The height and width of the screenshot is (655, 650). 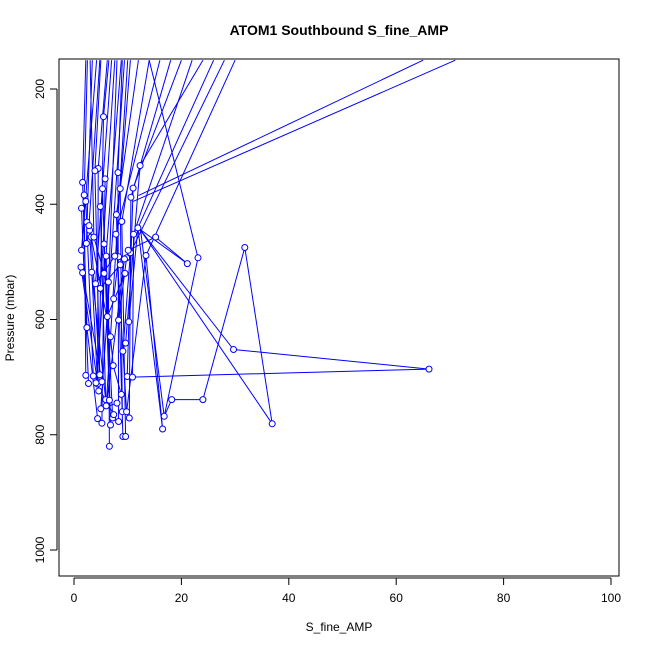 I want to click on y-tick-label: 400, so click(x=40, y=204).